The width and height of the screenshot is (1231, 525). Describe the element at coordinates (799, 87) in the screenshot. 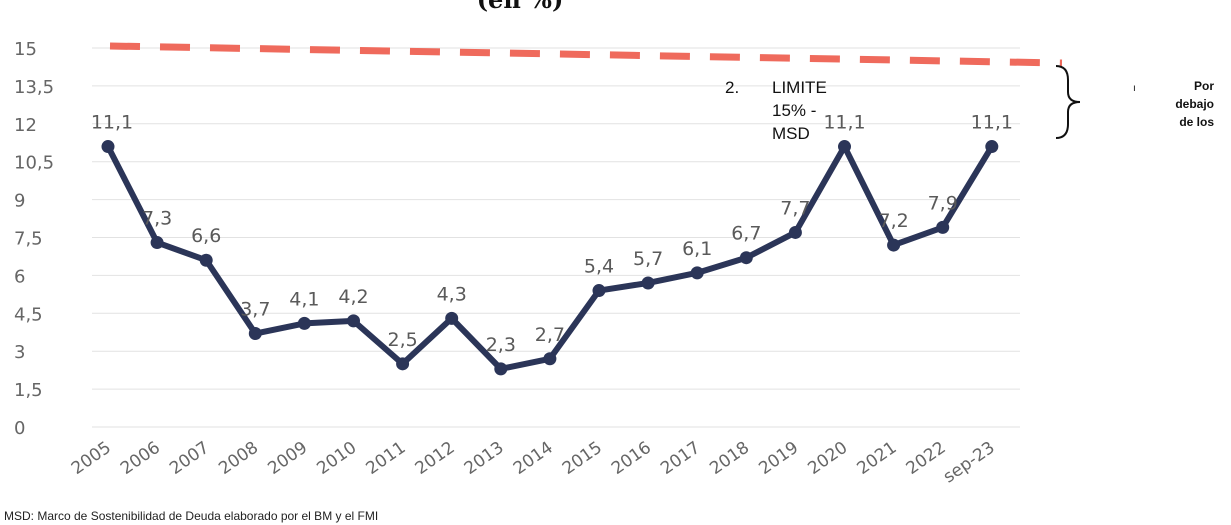

I see `annotation-line-1: LIMITE` at that location.